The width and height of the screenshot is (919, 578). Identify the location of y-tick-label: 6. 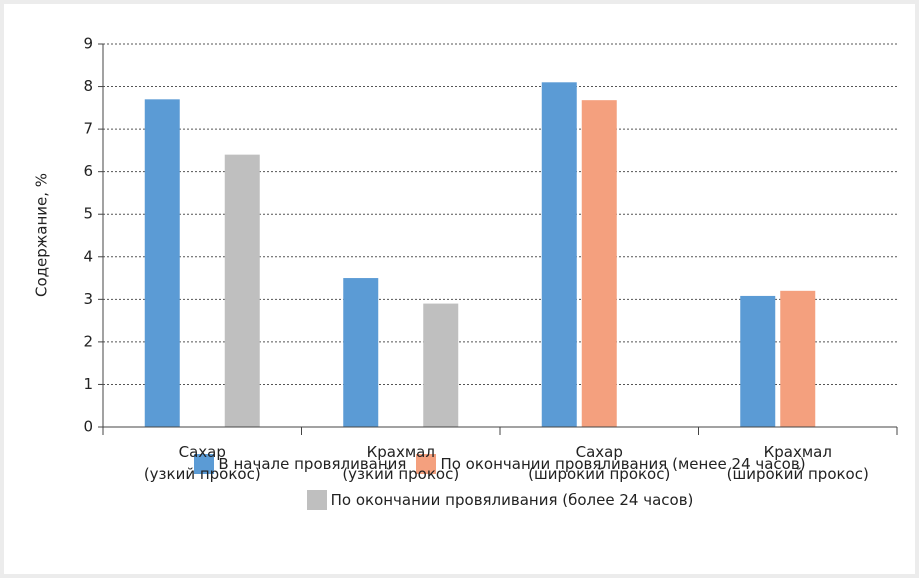
(88, 171).